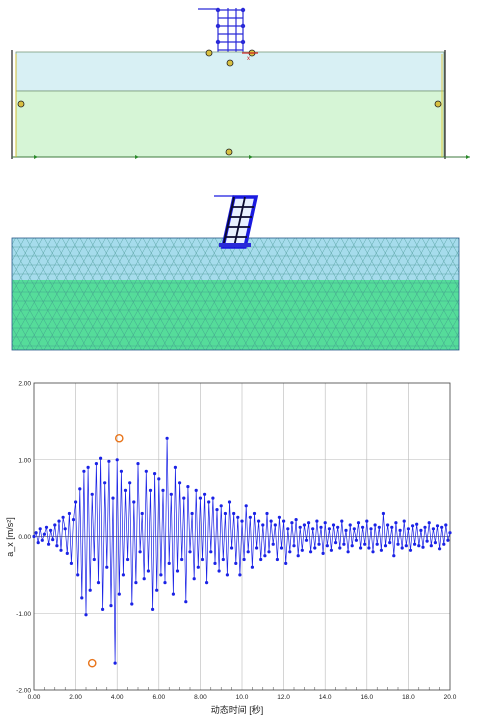 This screenshot has width=477, height=726. Describe the element at coordinates (75, 697) in the screenshot. I see `x-tick-label: 2.00` at that location.